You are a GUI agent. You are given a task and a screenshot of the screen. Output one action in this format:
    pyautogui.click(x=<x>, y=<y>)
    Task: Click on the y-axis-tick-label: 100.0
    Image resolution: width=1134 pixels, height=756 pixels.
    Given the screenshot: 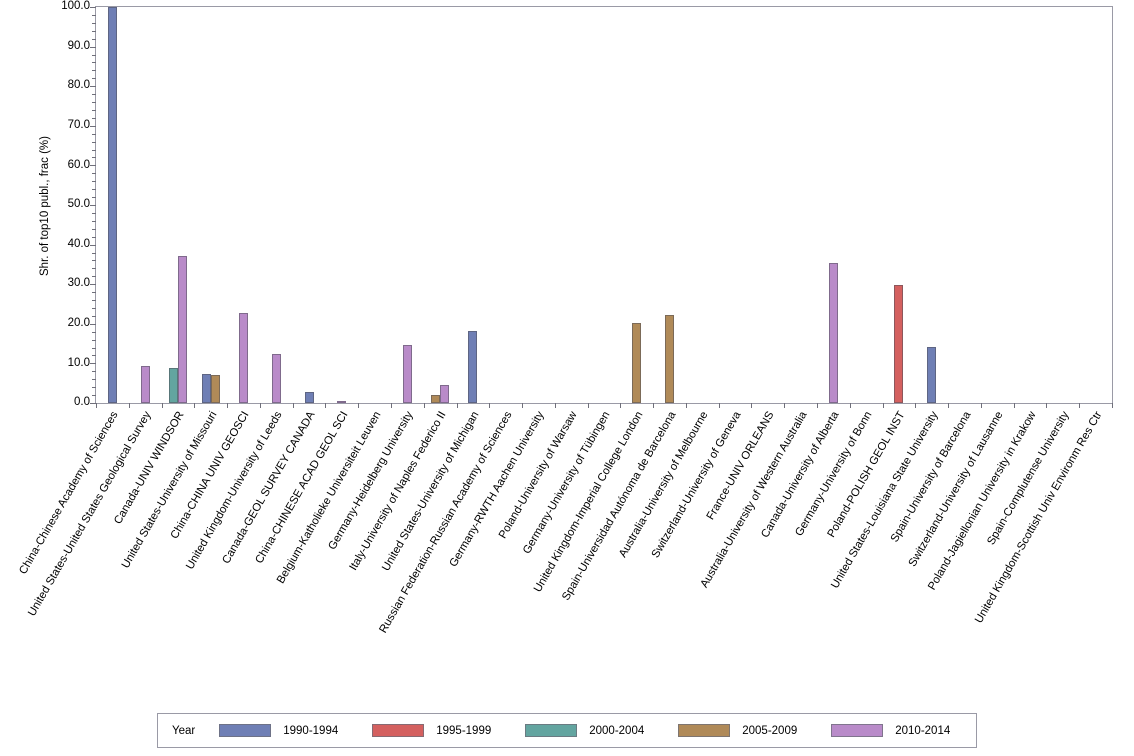 What is the action you would take?
    pyautogui.click(x=75, y=6)
    